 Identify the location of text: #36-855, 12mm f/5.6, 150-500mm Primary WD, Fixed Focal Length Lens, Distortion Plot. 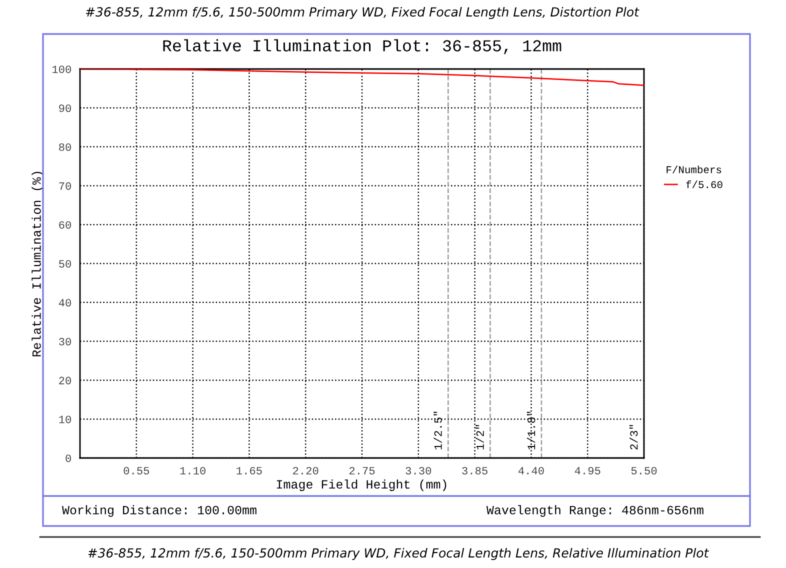
(363, 13).